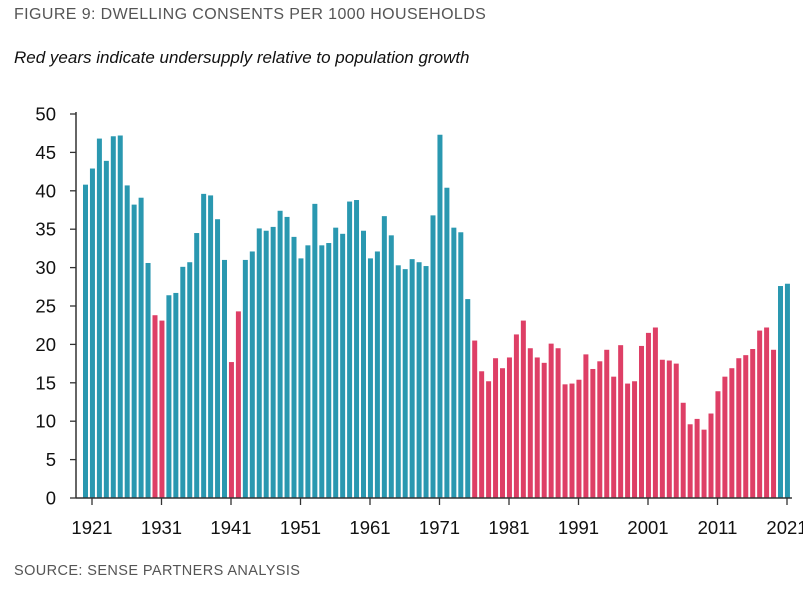  I want to click on x-tick-label-1951: 1951, so click(300, 527).